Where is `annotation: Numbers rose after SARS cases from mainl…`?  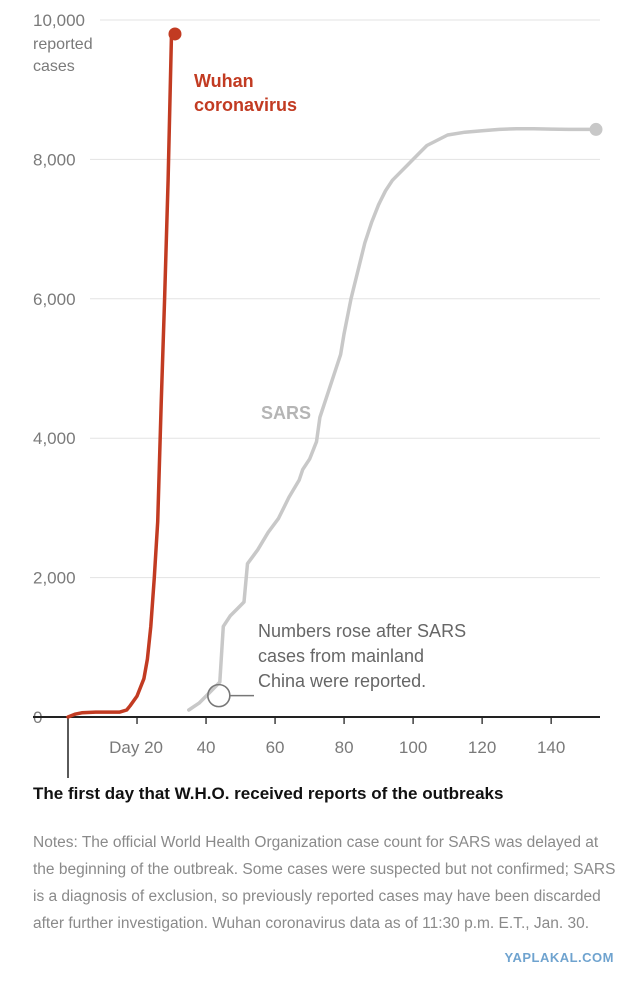 annotation: Numbers rose after SARS cases from mainl… is located at coordinates (336, 664).